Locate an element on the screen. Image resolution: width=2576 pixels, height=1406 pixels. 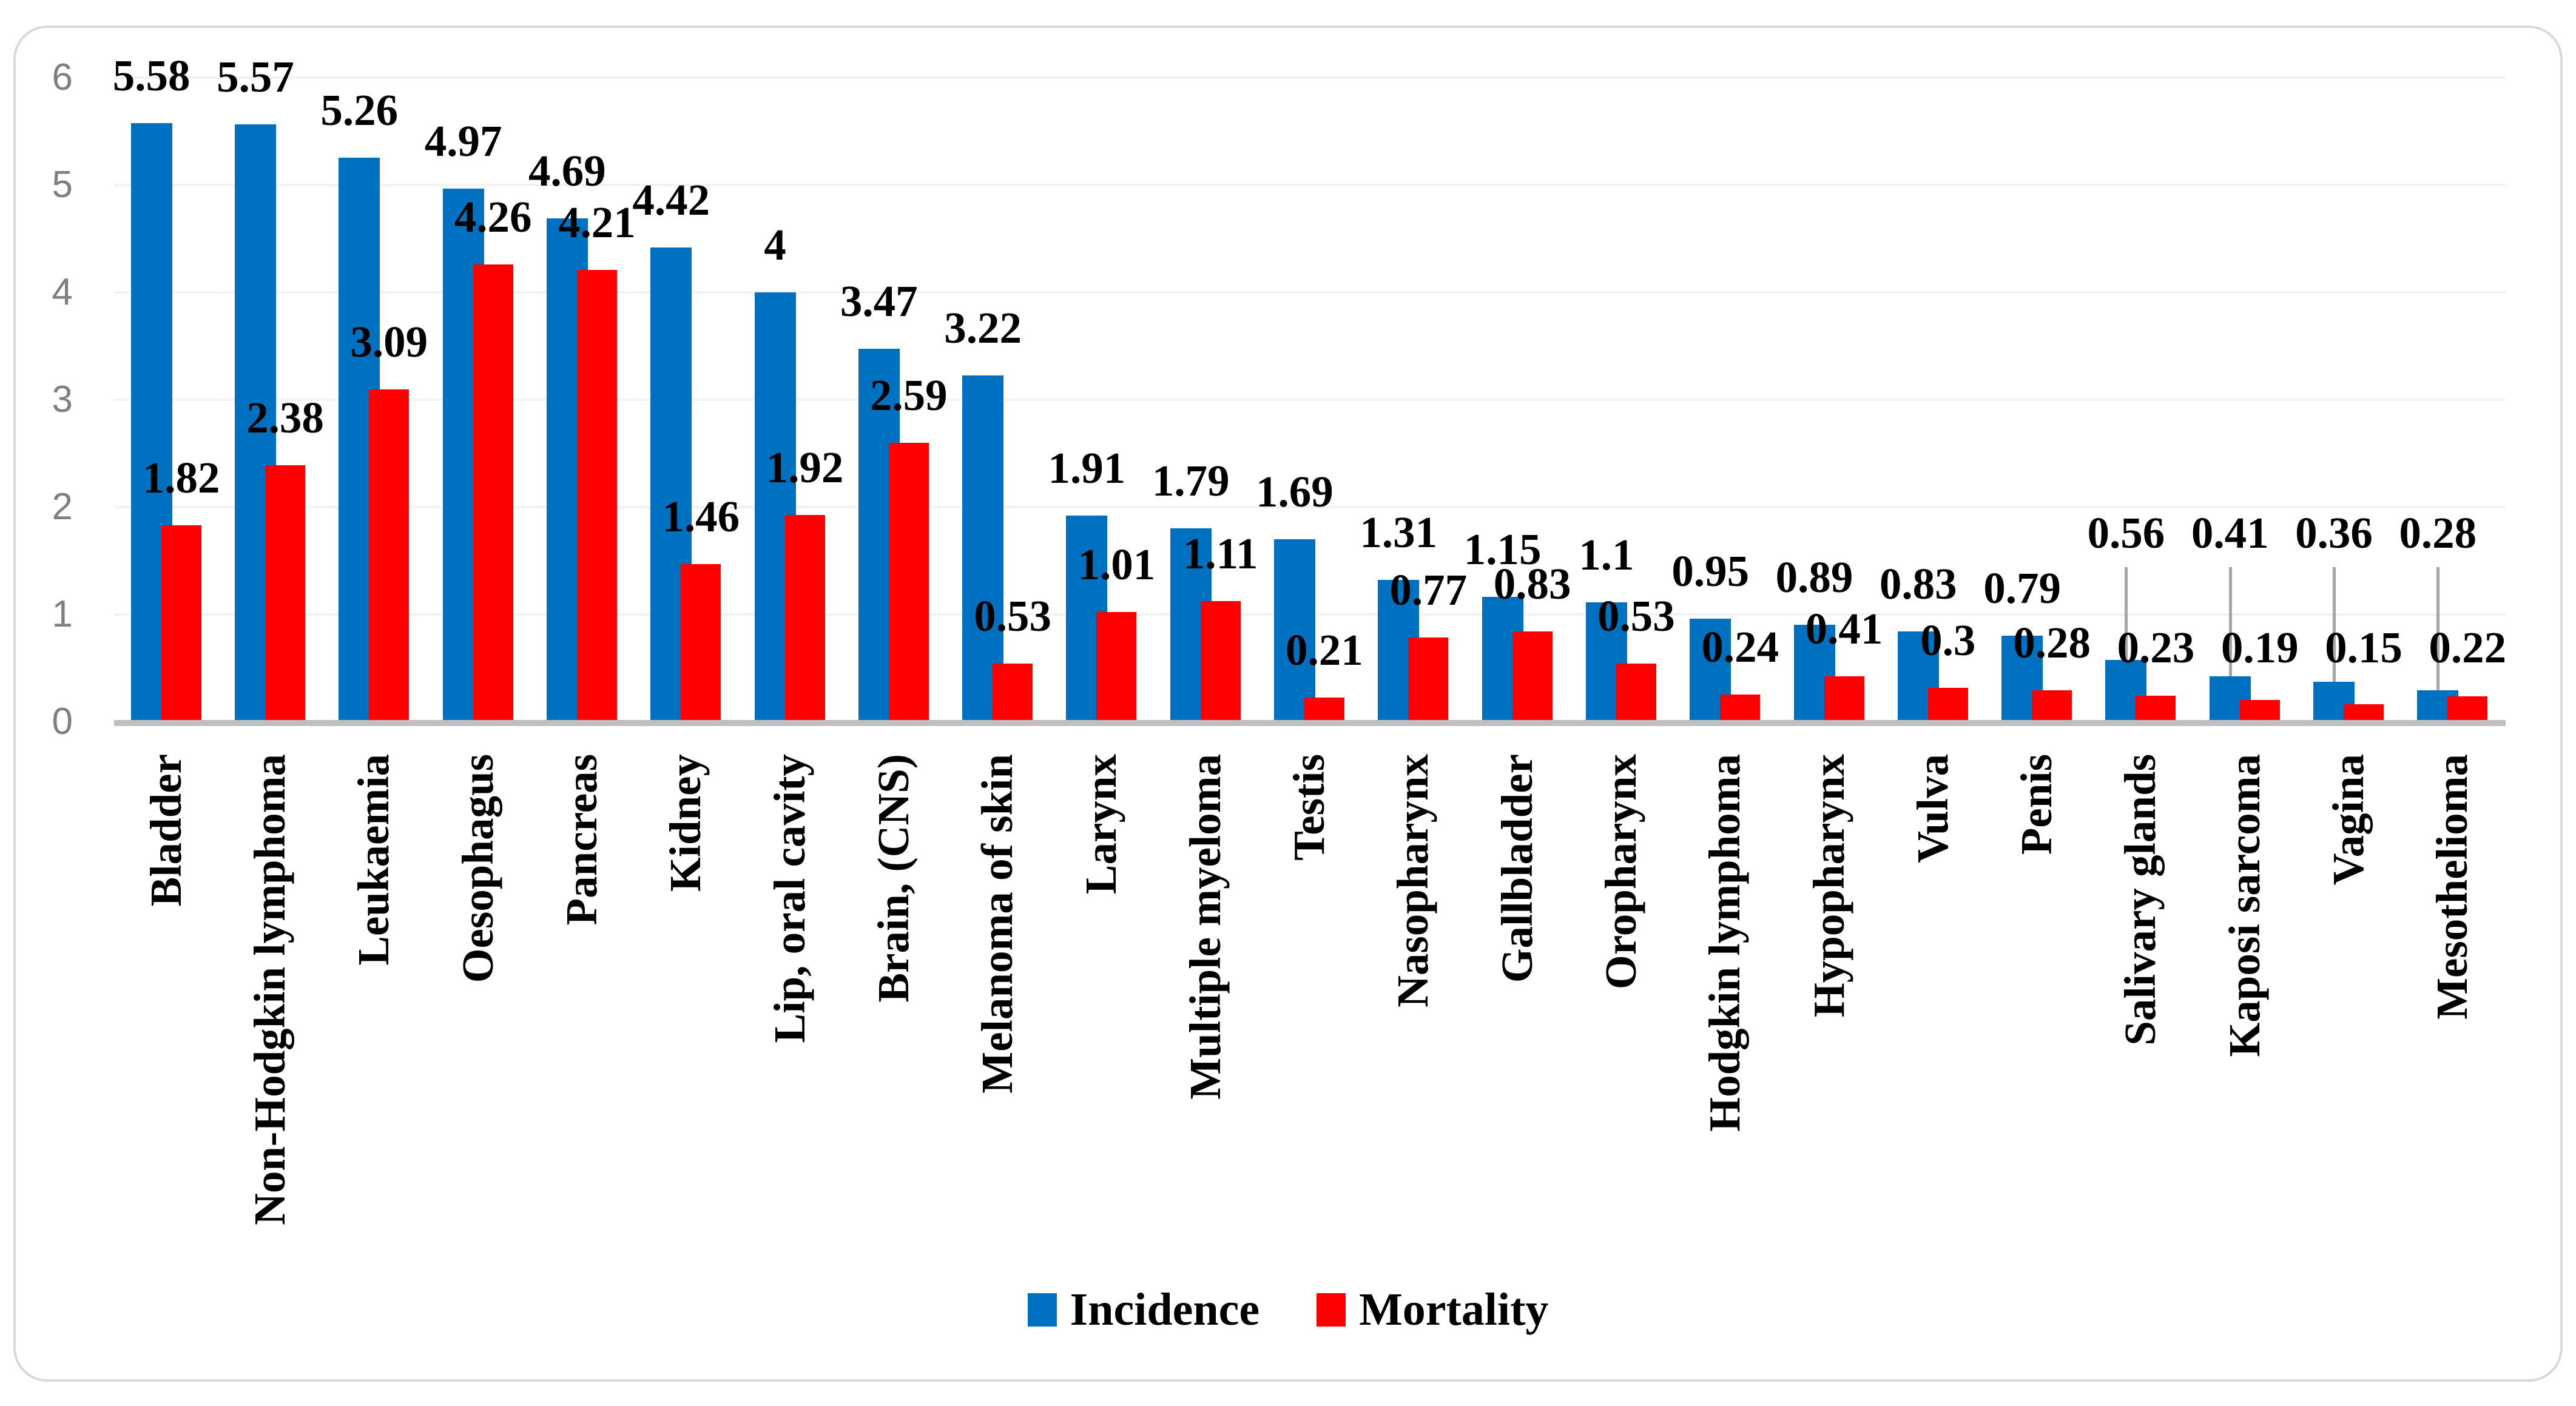
mortality-value-label: 0.41 is located at coordinates (1844, 628).